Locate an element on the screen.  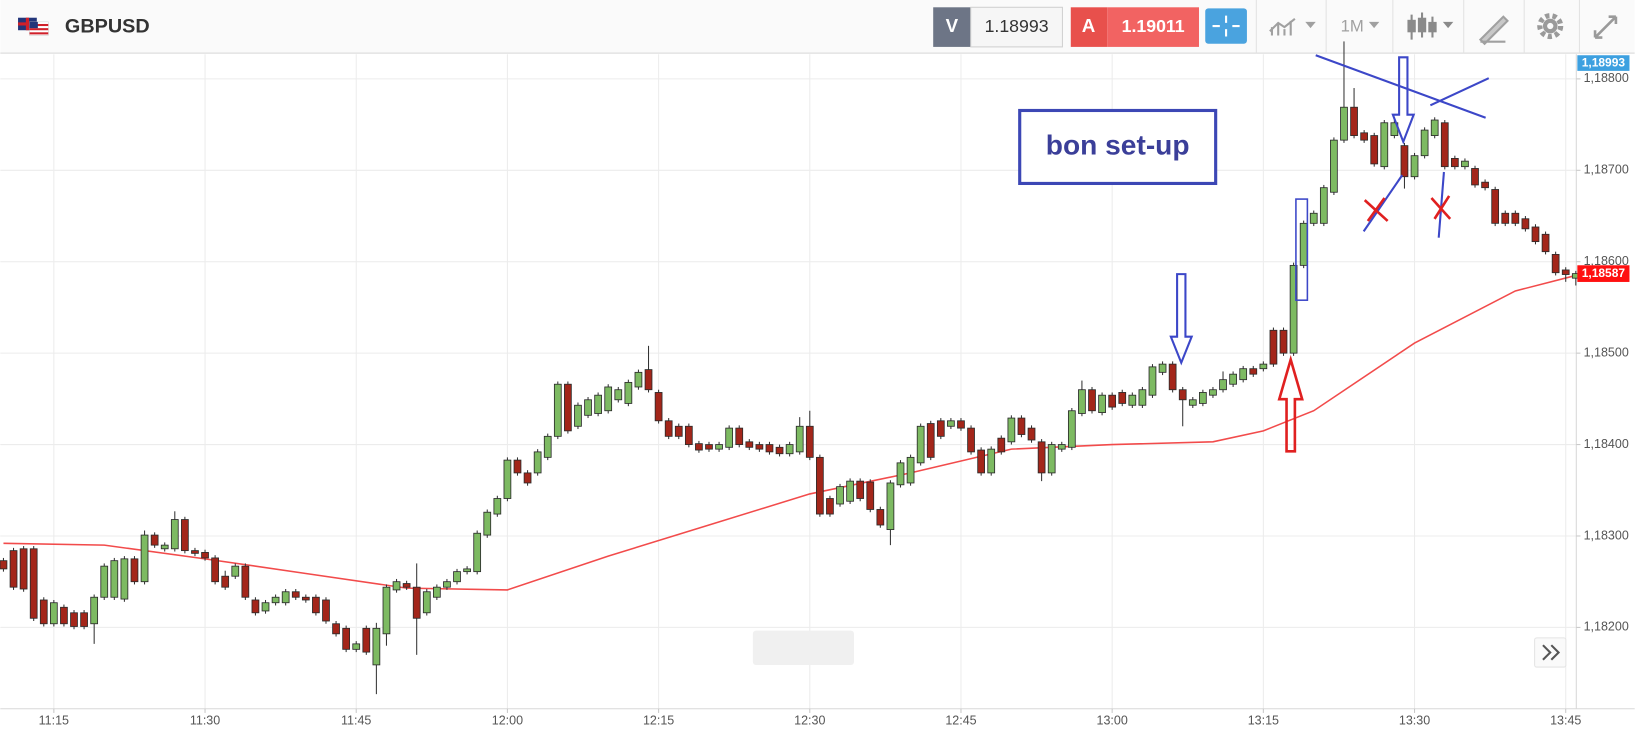
highlight-box is located at coordinates (1302, 249).